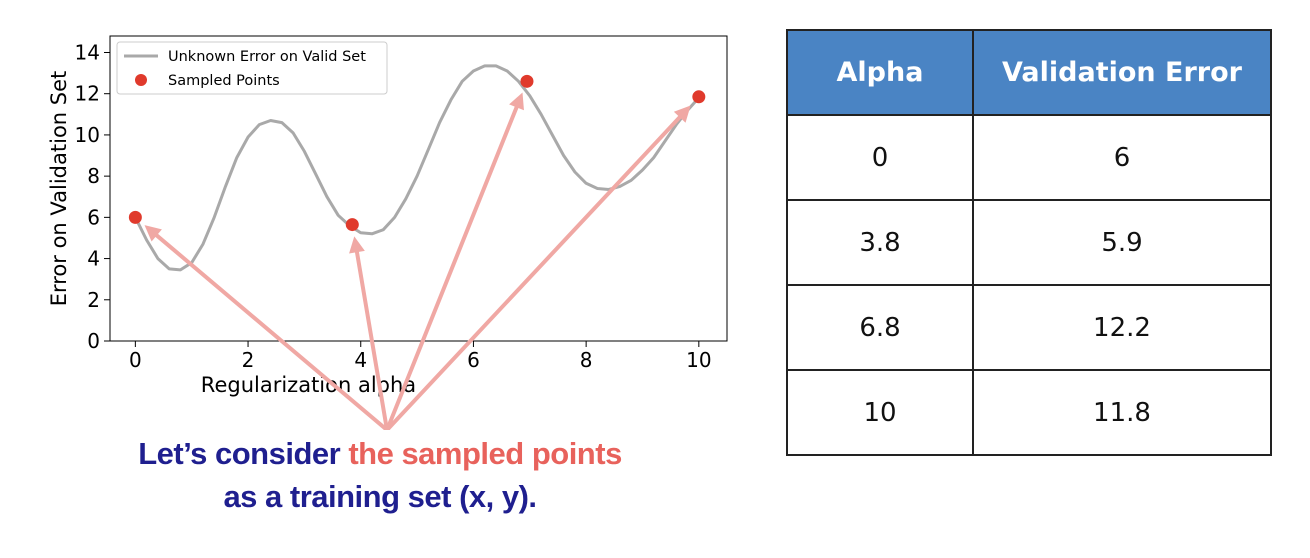 The image size is (1310, 558). What do you see at coordinates (93, 341) in the screenshot?
I see `y-tick-label: 0` at bounding box center [93, 341].